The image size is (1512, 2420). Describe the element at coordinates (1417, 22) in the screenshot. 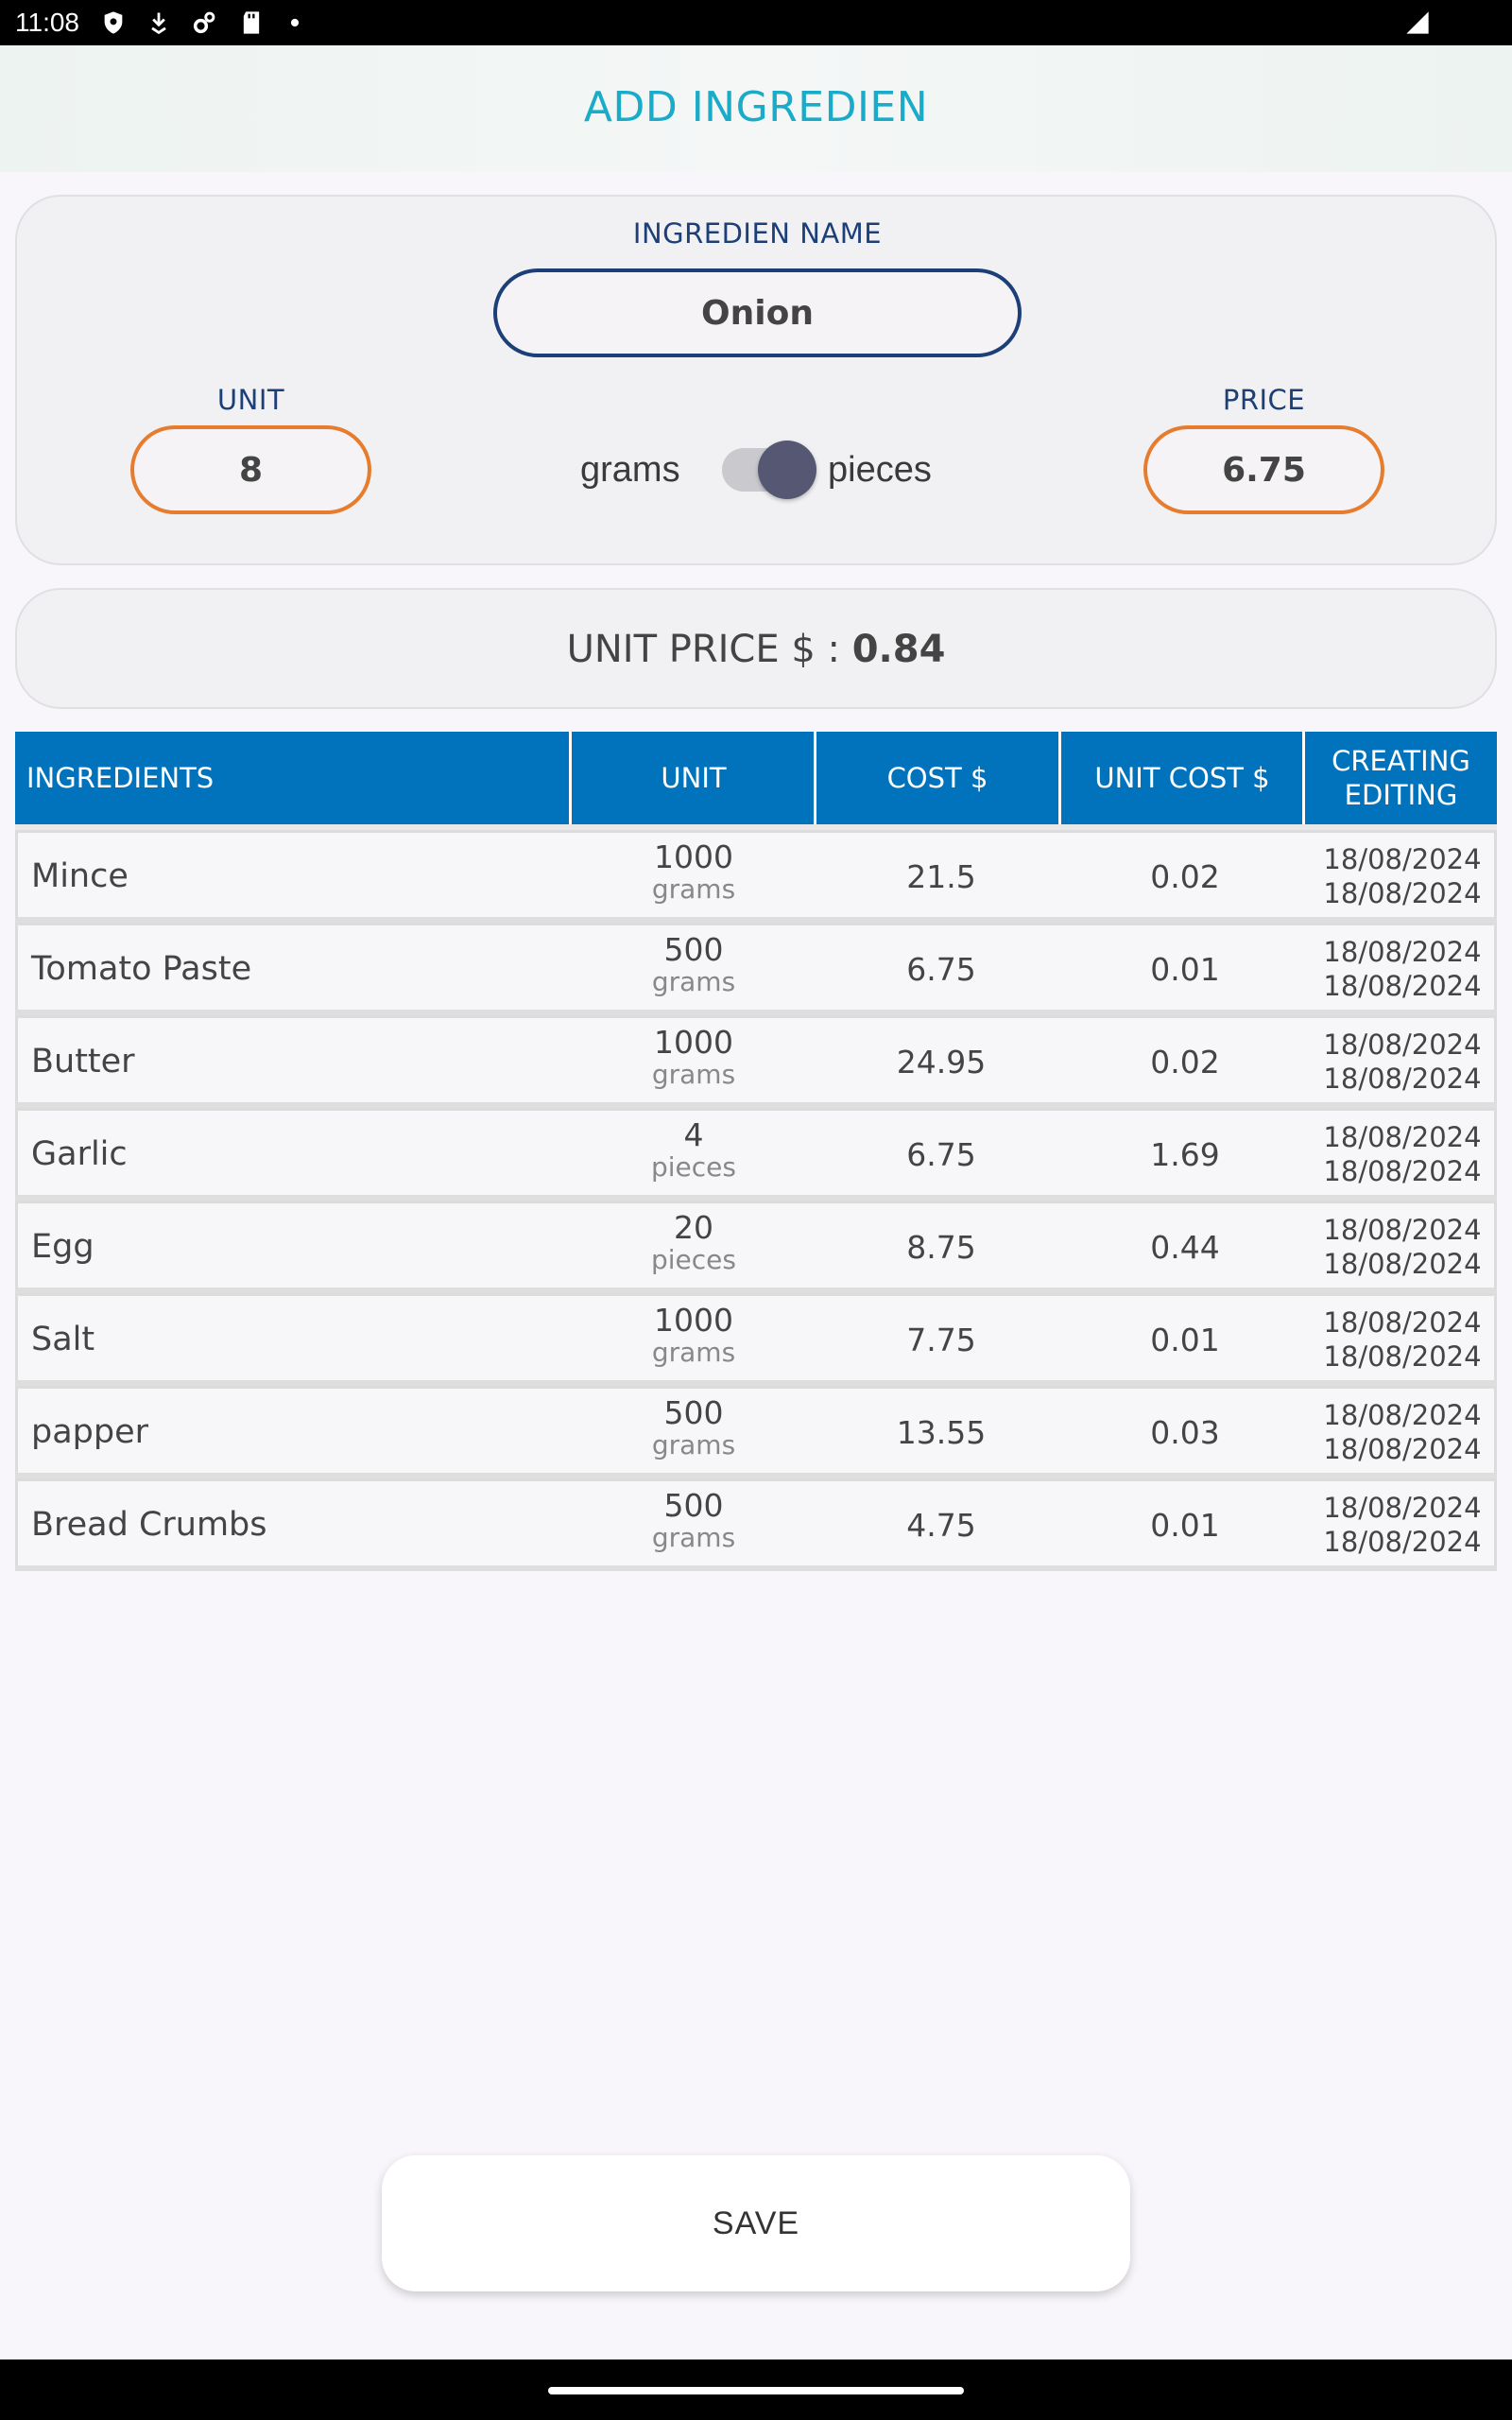

I see `signal-icon` at that location.